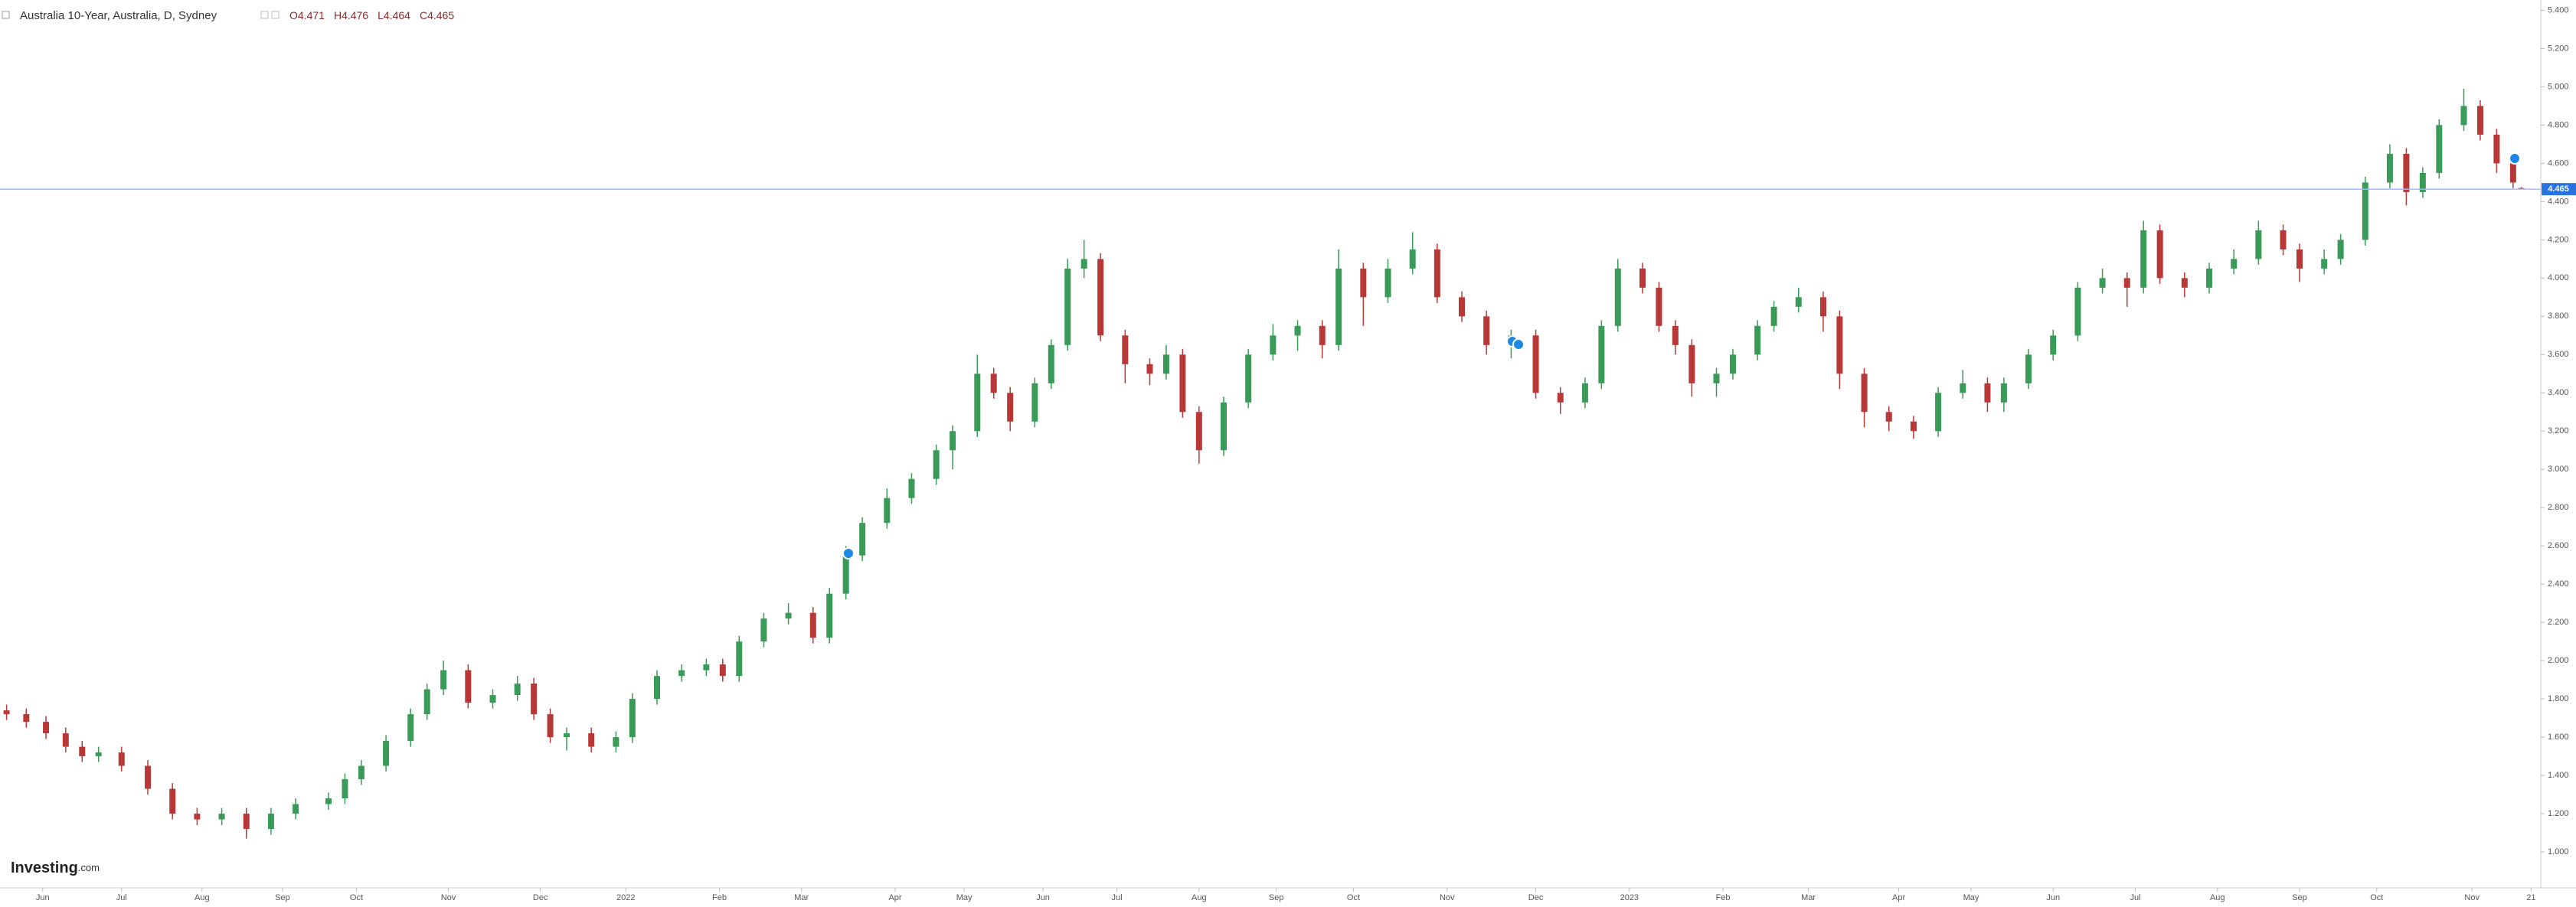 Image resolution: width=2576 pixels, height=907 pixels. What do you see at coordinates (355, 15) in the screenshot?
I see `ohlc-value: 4.476` at bounding box center [355, 15].